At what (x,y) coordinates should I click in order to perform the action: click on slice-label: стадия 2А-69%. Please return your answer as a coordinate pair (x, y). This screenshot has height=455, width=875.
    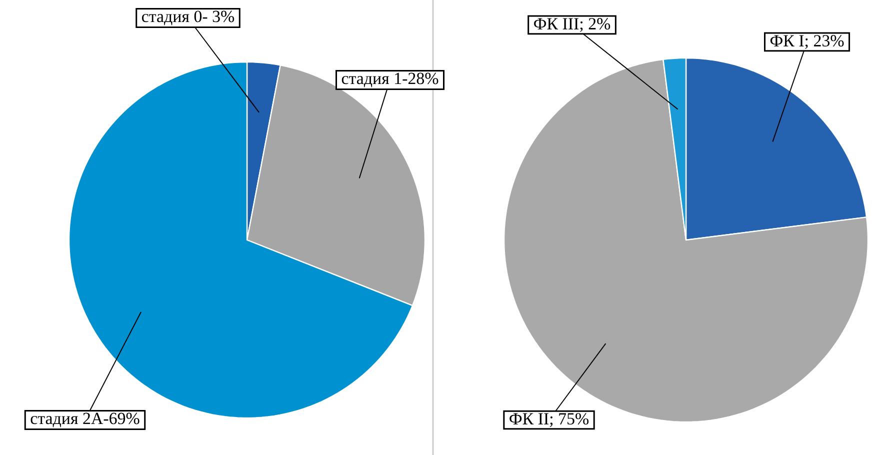
    Looking at the image, I should click on (85, 420).